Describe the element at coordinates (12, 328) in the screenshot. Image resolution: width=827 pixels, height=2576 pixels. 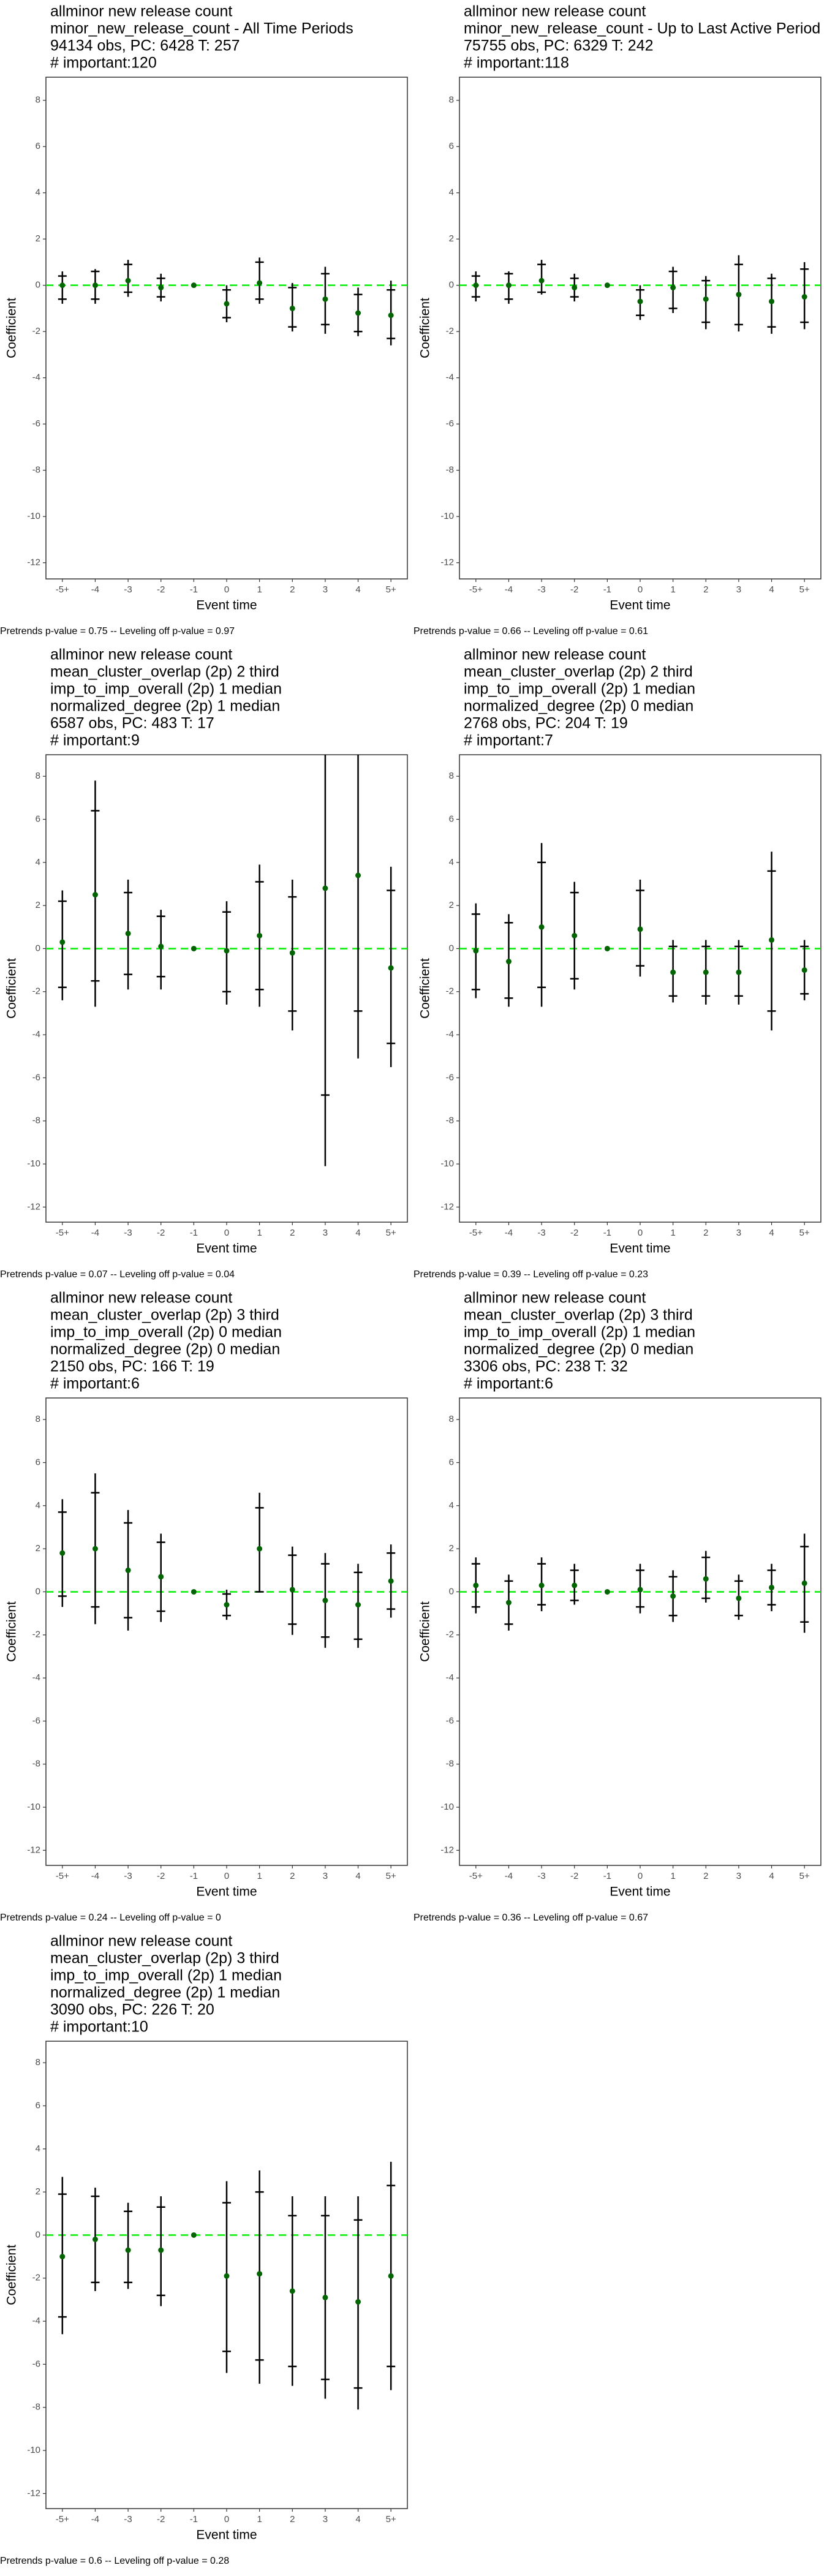
I see `y-axis-label: Coefficient` at that location.